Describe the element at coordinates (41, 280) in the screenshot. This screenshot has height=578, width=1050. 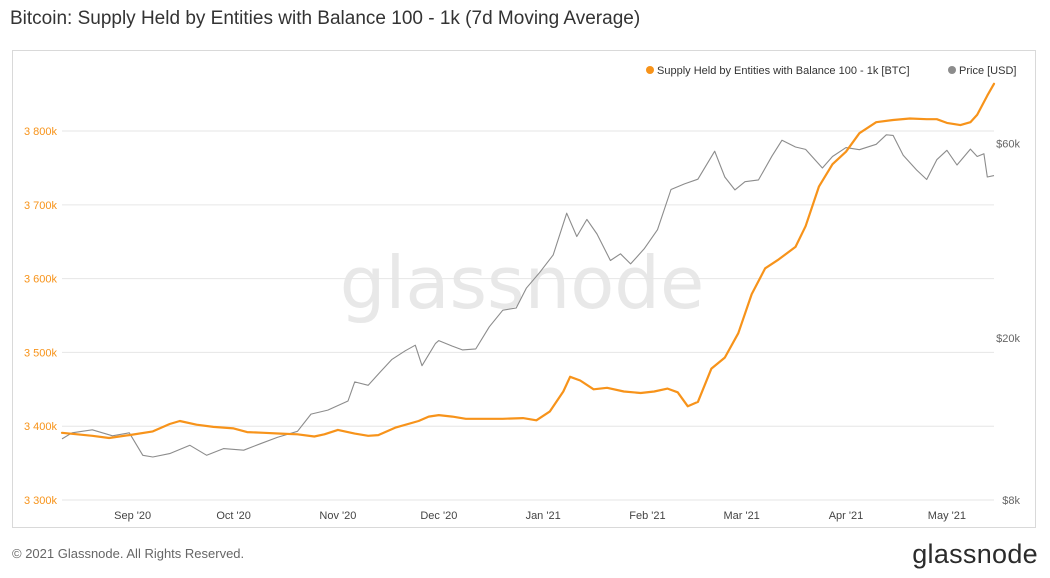
I see `left-tick-label: 3 600k` at that location.